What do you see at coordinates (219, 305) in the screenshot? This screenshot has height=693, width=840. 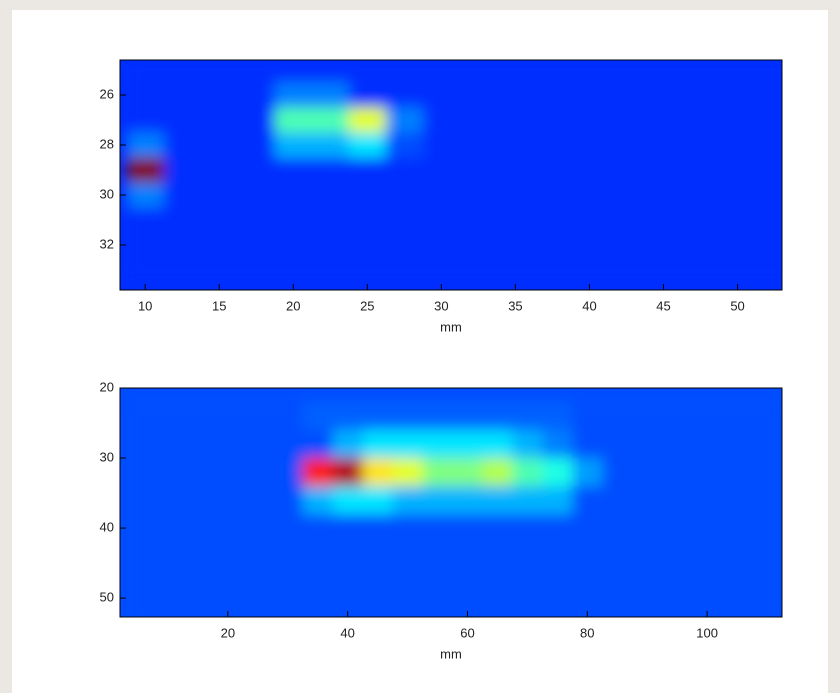 I see `x-tick-label: 15` at bounding box center [219, 305].